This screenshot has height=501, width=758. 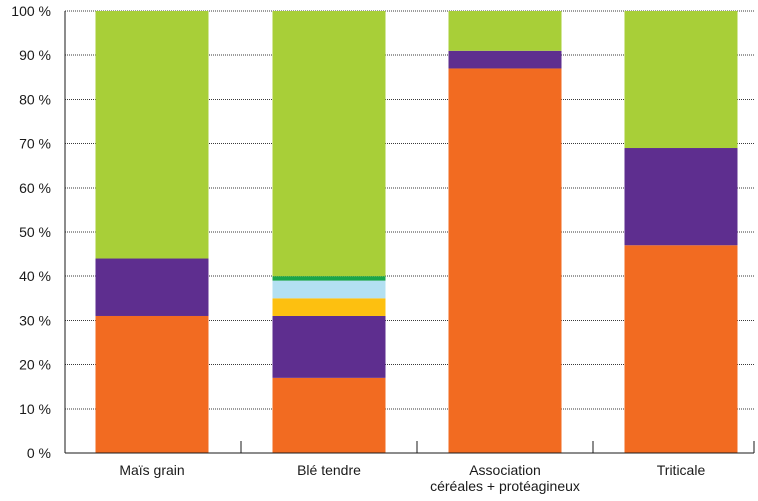 I want to click on y-tick-label: 40 %, so click(x=35, y=276).